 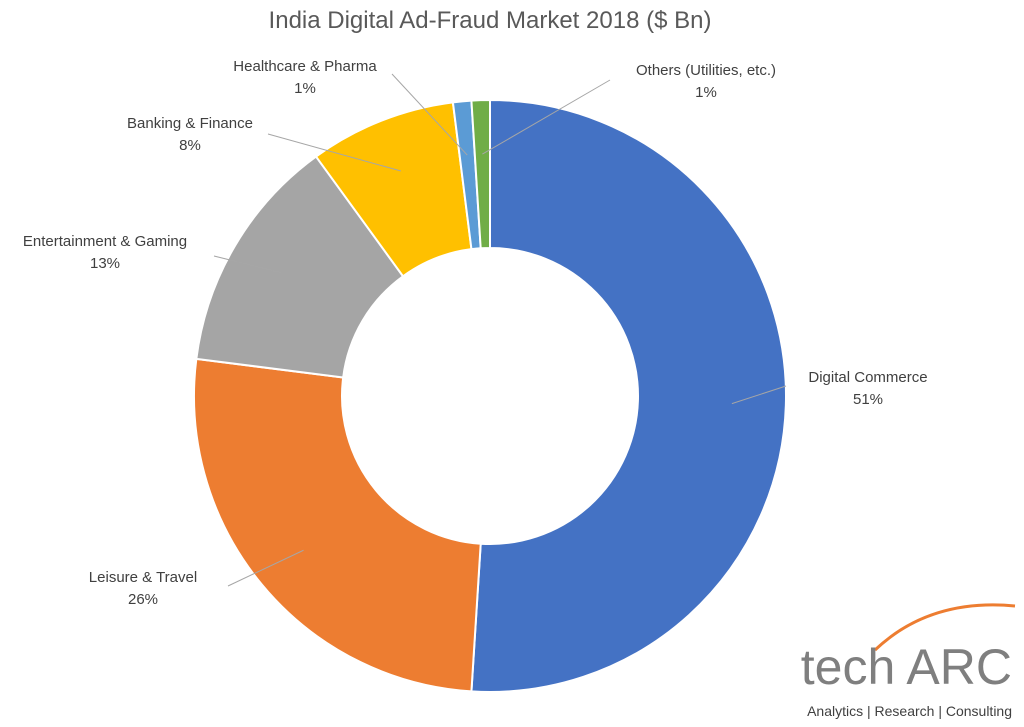 What do you see at coordinates (143, 577) in the screenshot?
I see `slice-label: Leisure & Travel` at bounding box center [143, 577].